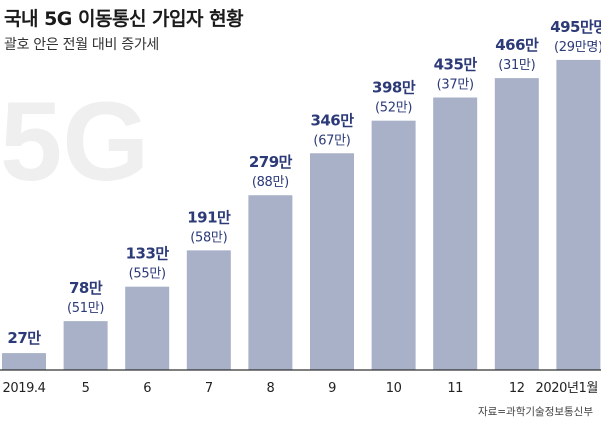  I want to click on delta-label: (88만), so click(270, 182).